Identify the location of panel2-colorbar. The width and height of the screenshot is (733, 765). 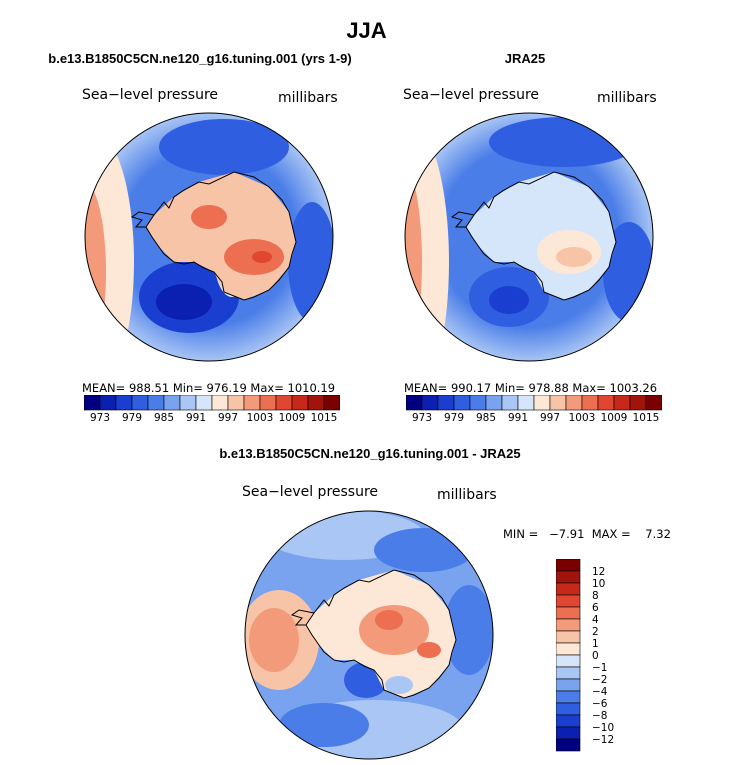
(534, 403).